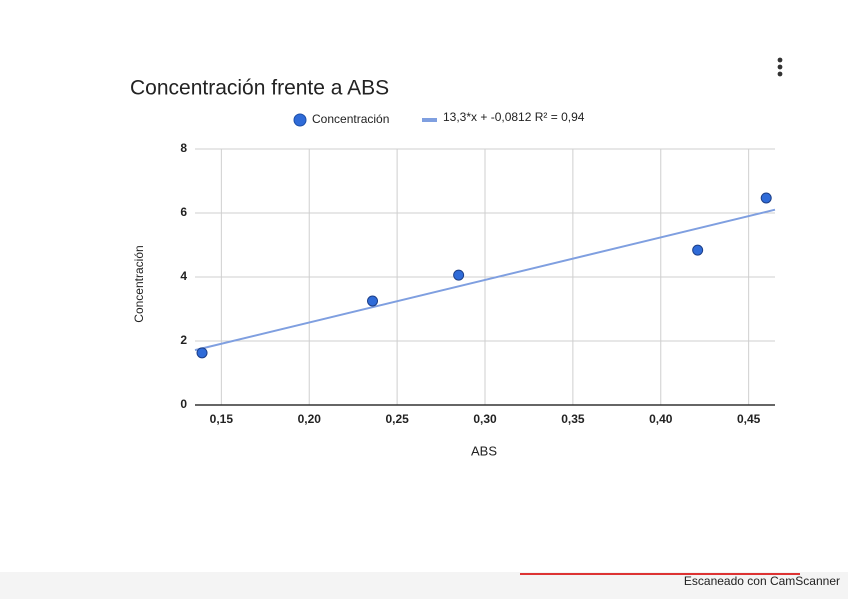  Describe the element at coordinates (310, 419) in the screenshot. I see `x-tick-label: 0,20` at that location.